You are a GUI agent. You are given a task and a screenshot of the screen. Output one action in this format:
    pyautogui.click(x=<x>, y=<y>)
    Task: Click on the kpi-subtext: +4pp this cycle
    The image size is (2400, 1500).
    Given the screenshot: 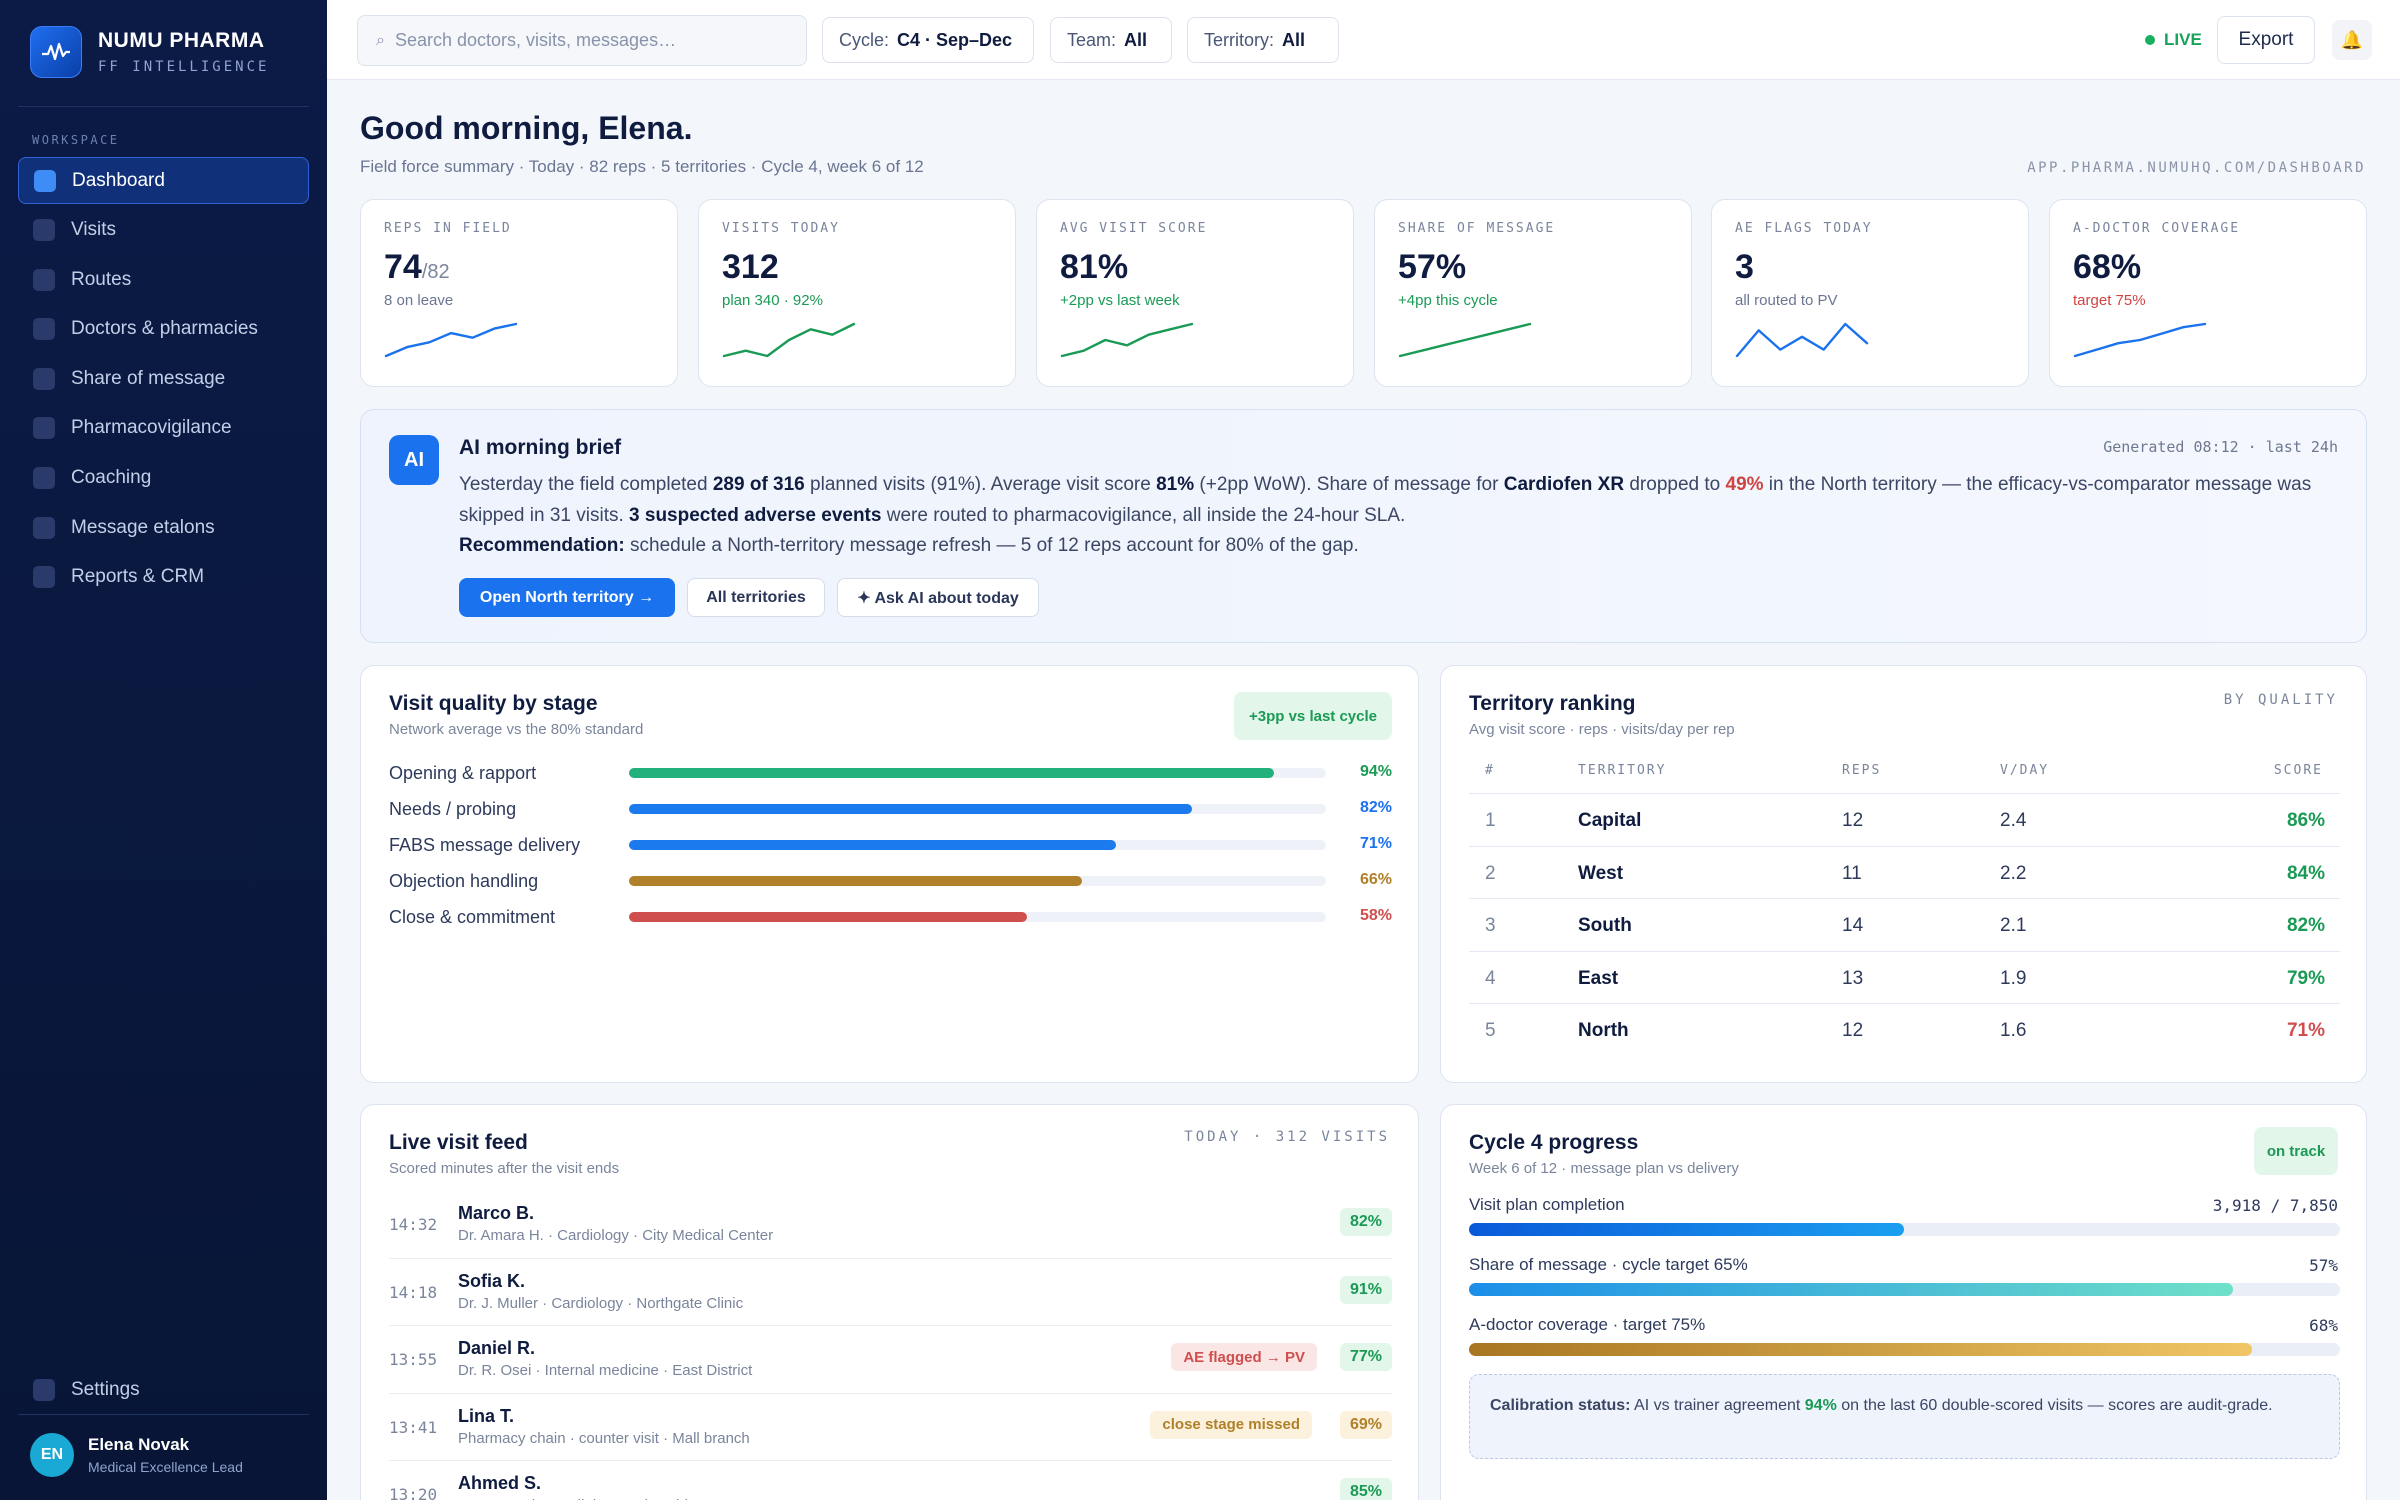 What is the action you would take?
    pyautogui.click(x=1448, y=300)
    